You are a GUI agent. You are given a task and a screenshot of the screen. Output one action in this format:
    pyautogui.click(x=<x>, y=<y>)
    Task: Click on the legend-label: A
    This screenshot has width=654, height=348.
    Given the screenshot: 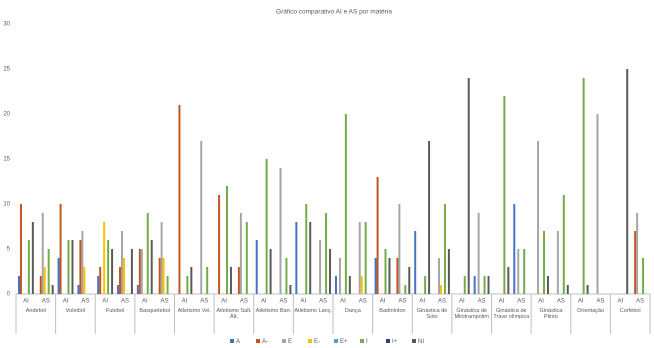 What is the action you would take?
    pyautogui.click(x=238, y=342)
    